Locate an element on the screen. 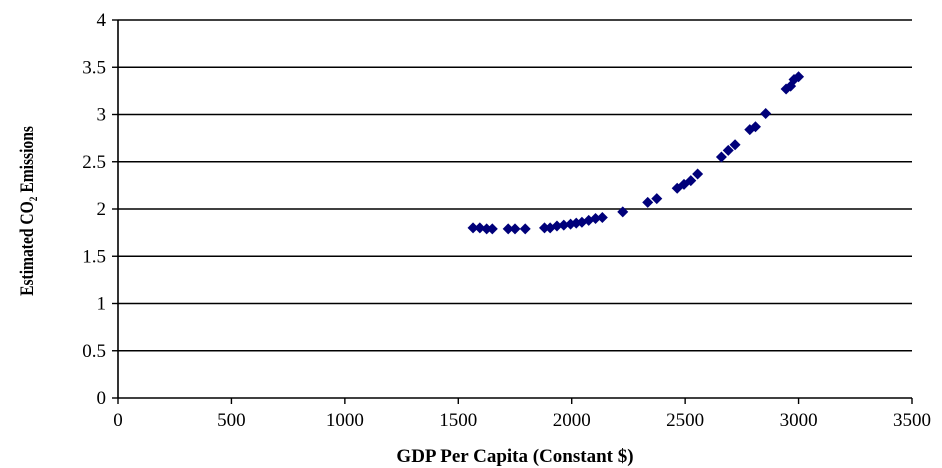 The width and height of the screenshot is (942, 468). y-axis-ticks: 0 0.5 1 1.5 2 2.5 3 3.5 4 is located at coordinates (100, 209).